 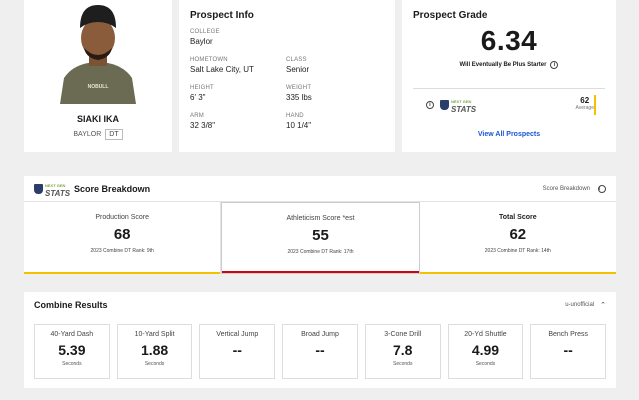 I want to click on drill-value: 7.8, so click(x=403, y=350).